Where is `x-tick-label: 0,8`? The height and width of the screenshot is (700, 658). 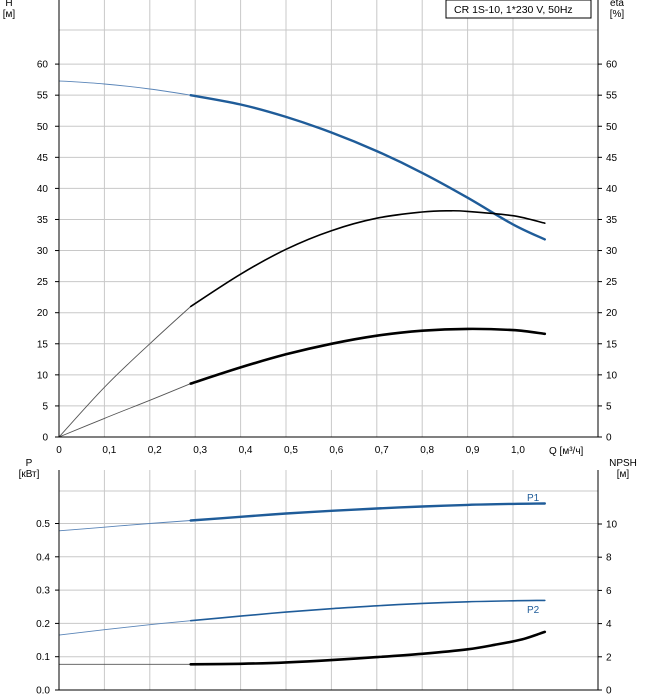 x-tick-label: 0,8 is located at coordinates (427, 450).